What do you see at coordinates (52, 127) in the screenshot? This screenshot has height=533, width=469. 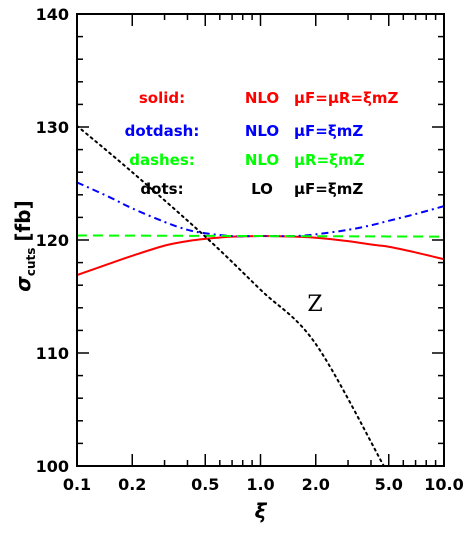 I see `y-tick-label: 130` at bounding box center [52, 127].